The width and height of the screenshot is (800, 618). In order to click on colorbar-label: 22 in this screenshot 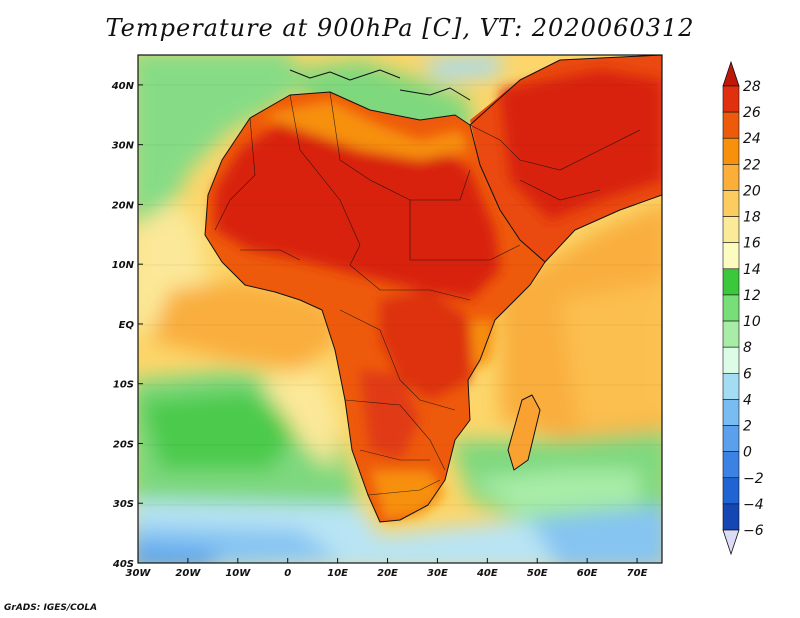, I will do `click(752, 165)`.